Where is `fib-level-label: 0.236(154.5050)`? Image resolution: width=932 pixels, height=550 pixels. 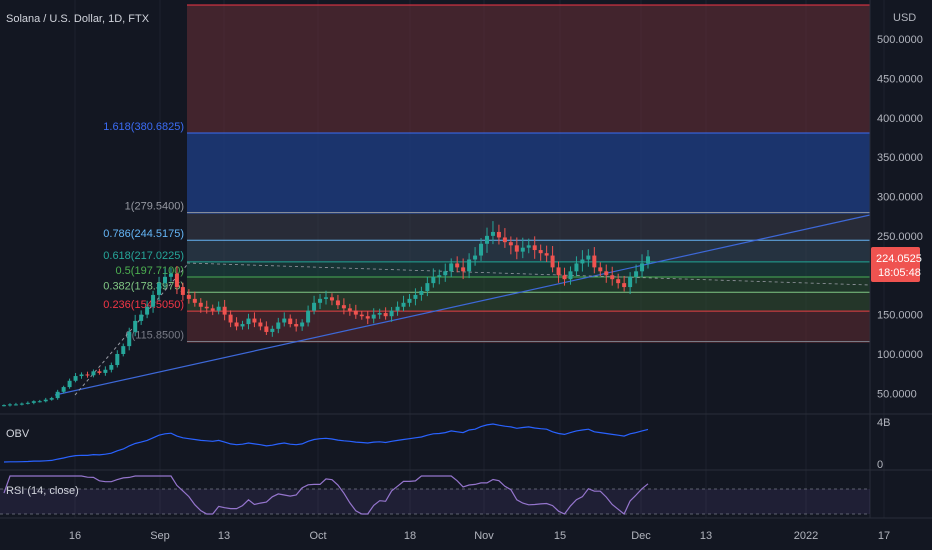
fib-level-label: 0.236(154.5050) is located at coordinates (143, 305).